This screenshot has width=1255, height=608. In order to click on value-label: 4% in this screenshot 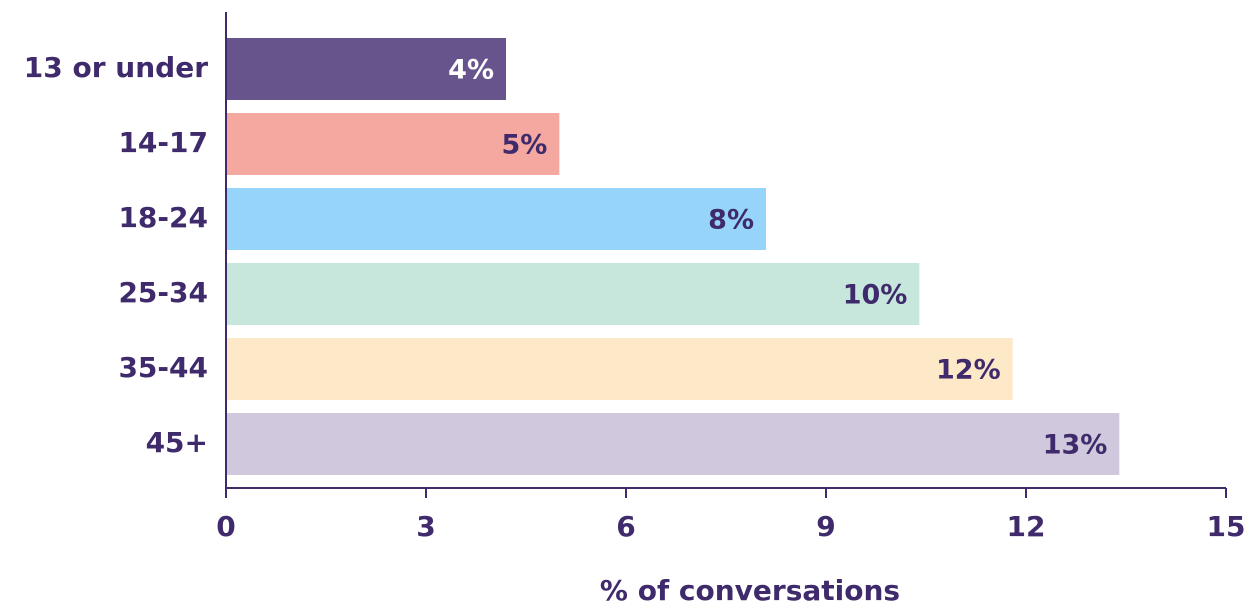, I will do `click(471, 70)`.